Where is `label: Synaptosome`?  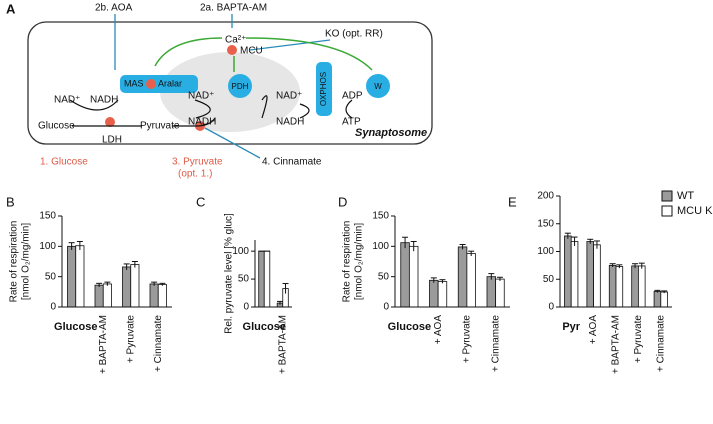
label: Synaptosome is located at coordinates (391, 133).